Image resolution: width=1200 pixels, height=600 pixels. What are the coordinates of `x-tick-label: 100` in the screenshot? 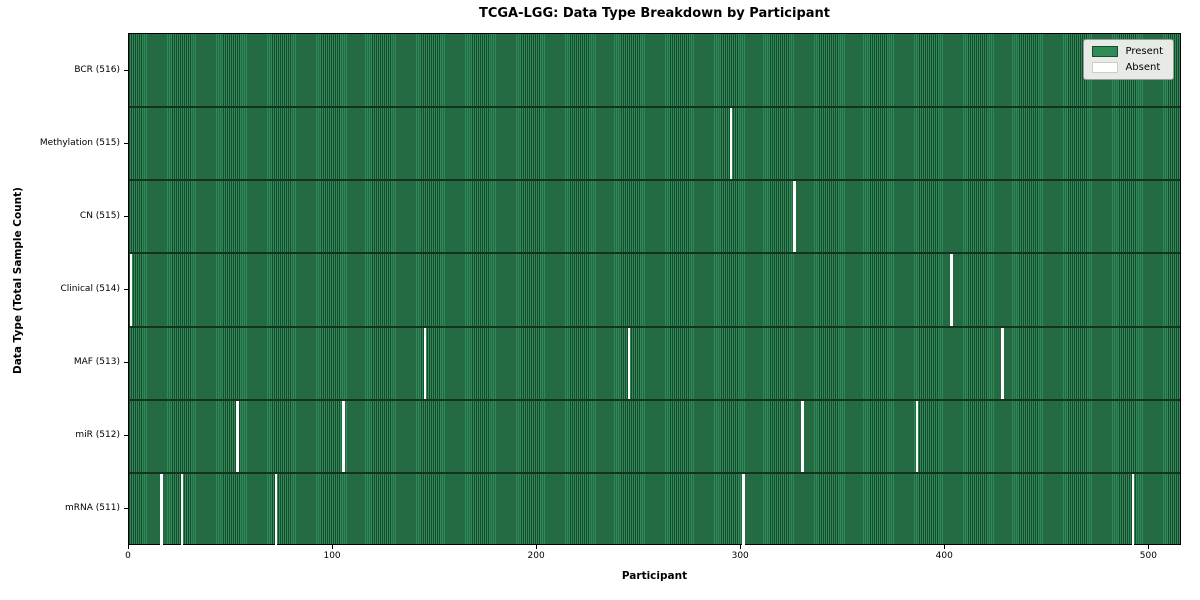 It's located at (332, 556).